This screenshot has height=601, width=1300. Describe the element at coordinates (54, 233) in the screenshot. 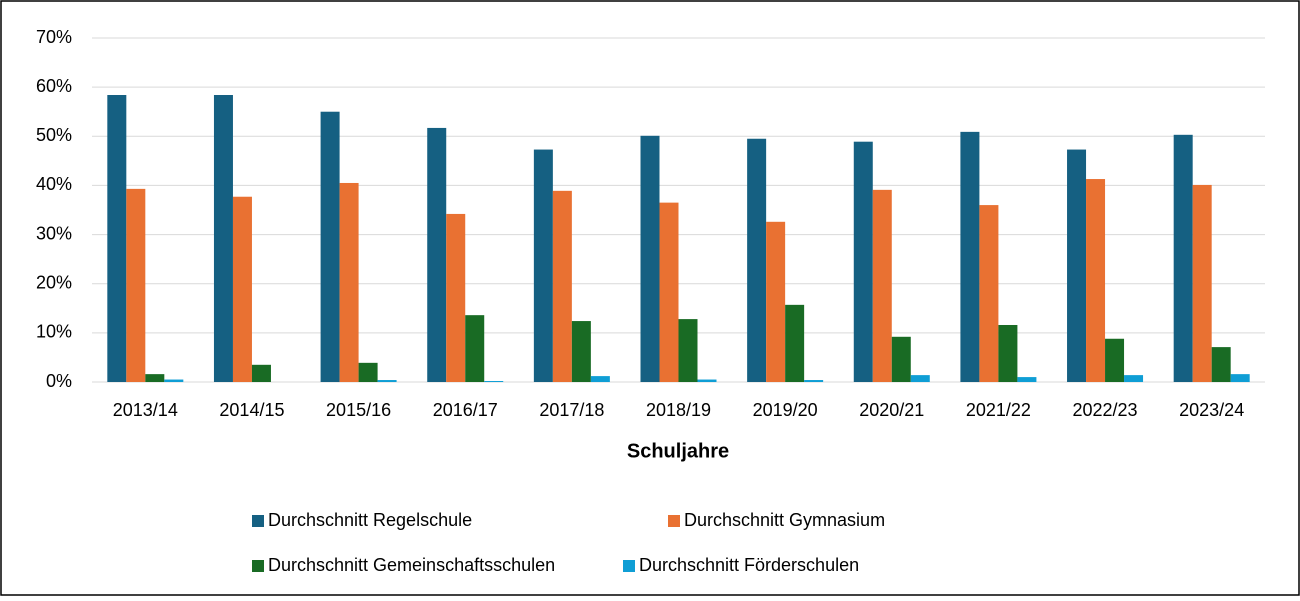

I see `y-tick-label: 30%` at that location.